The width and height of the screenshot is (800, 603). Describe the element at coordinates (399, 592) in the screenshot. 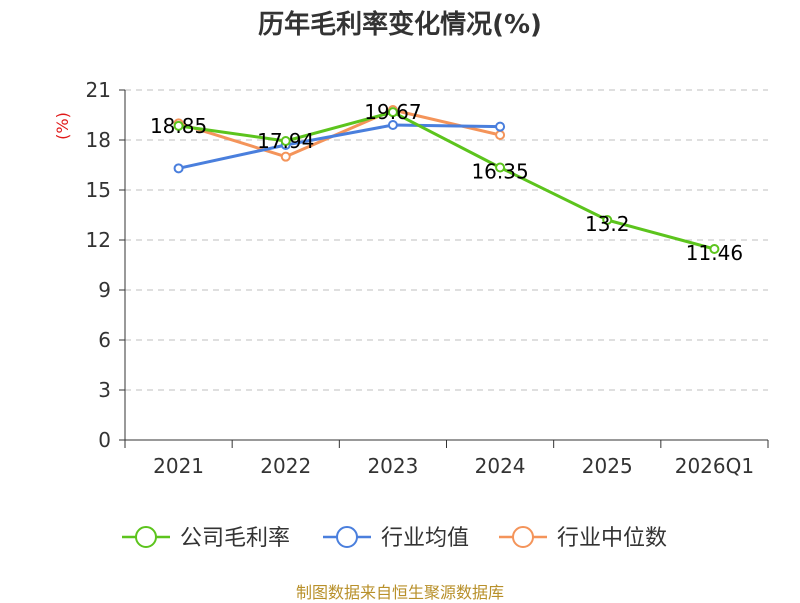

I see `source-note: 制图数据来自恒生聚源数据库` at that location.